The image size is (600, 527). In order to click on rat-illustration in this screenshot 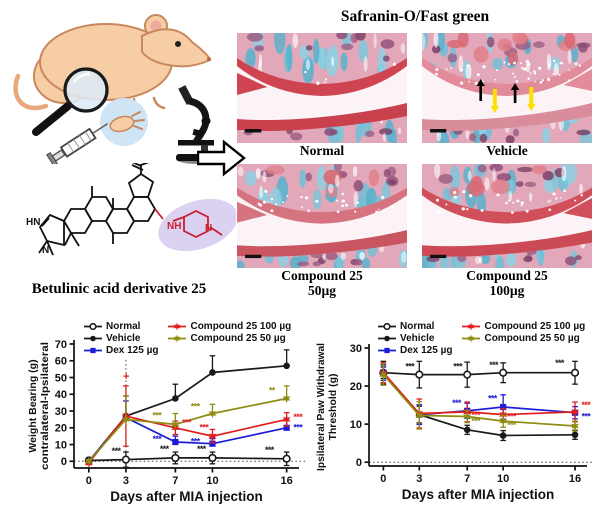, I will do `click(112, 89)`.